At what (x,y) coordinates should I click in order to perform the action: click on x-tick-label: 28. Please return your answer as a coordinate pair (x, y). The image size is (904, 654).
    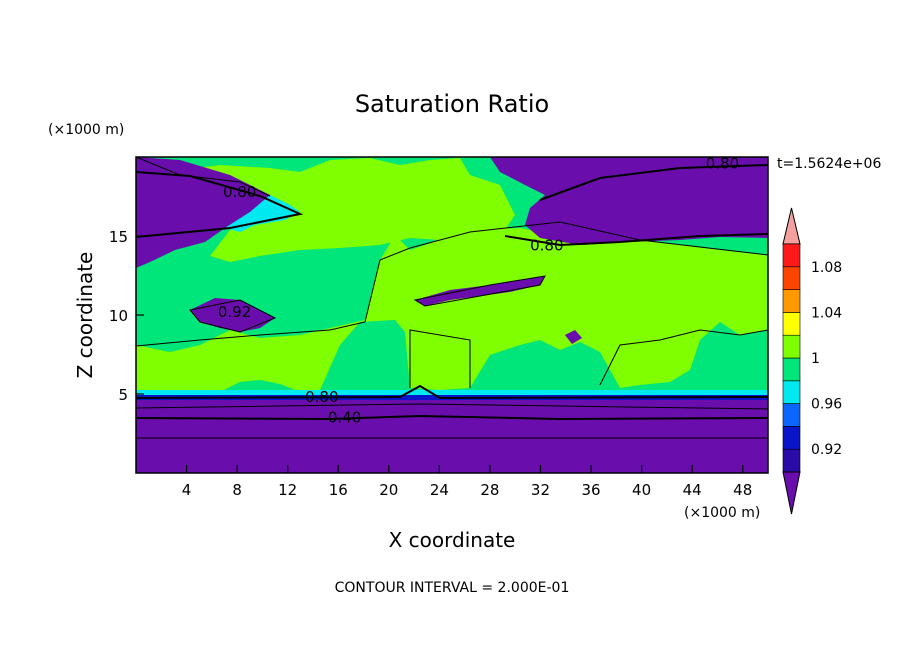
    Looking at the image, I should click on (489, 490).